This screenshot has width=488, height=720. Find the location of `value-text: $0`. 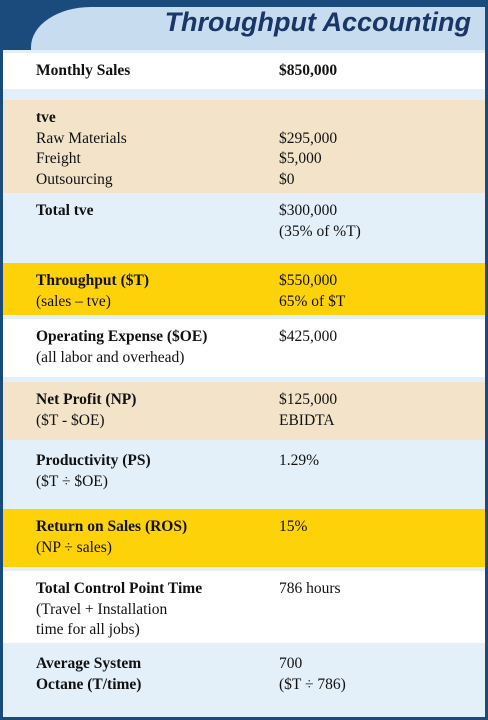

value-text: $0 is located at coordinates (287, 179).